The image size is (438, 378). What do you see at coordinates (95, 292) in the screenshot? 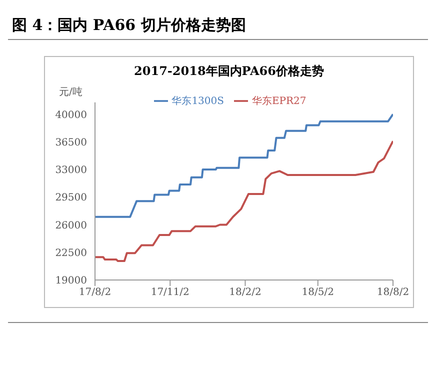
I see `x-tick-label: 17/8/2` at bounding box center [95, 292].